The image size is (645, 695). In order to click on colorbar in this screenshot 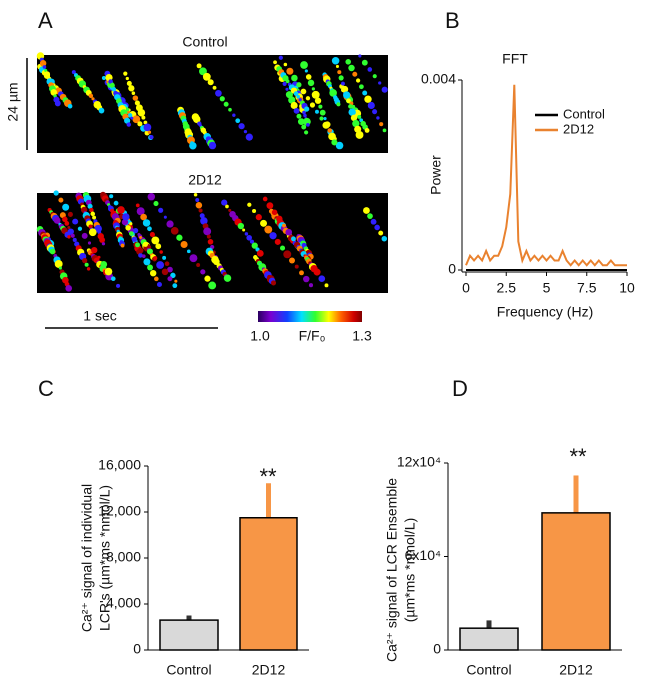, I will do `click(310, 316)`.